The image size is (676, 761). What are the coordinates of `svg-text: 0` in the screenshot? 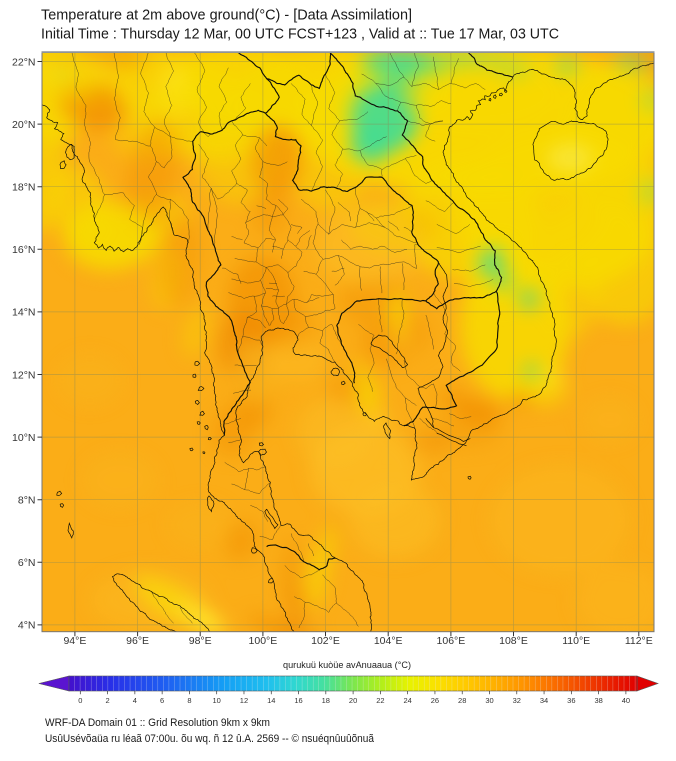 It's located at (80, 700).